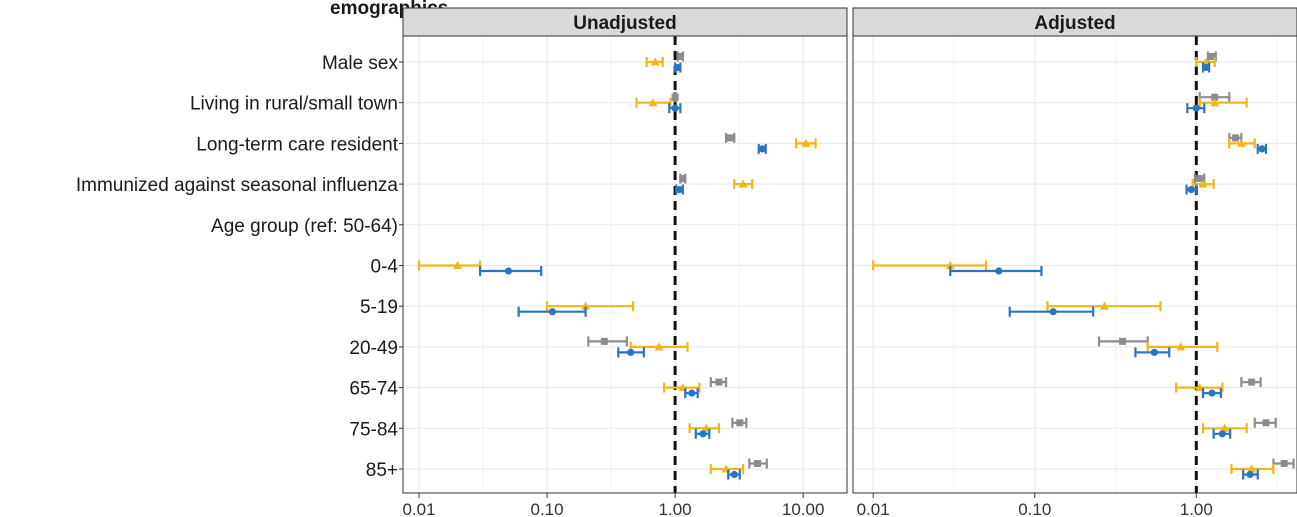 The image size is (1297, 517). What do you see at coordinates (373, 389) in the screenshot?
I see `row-label: 65-74` at bounding box center [373, 389].